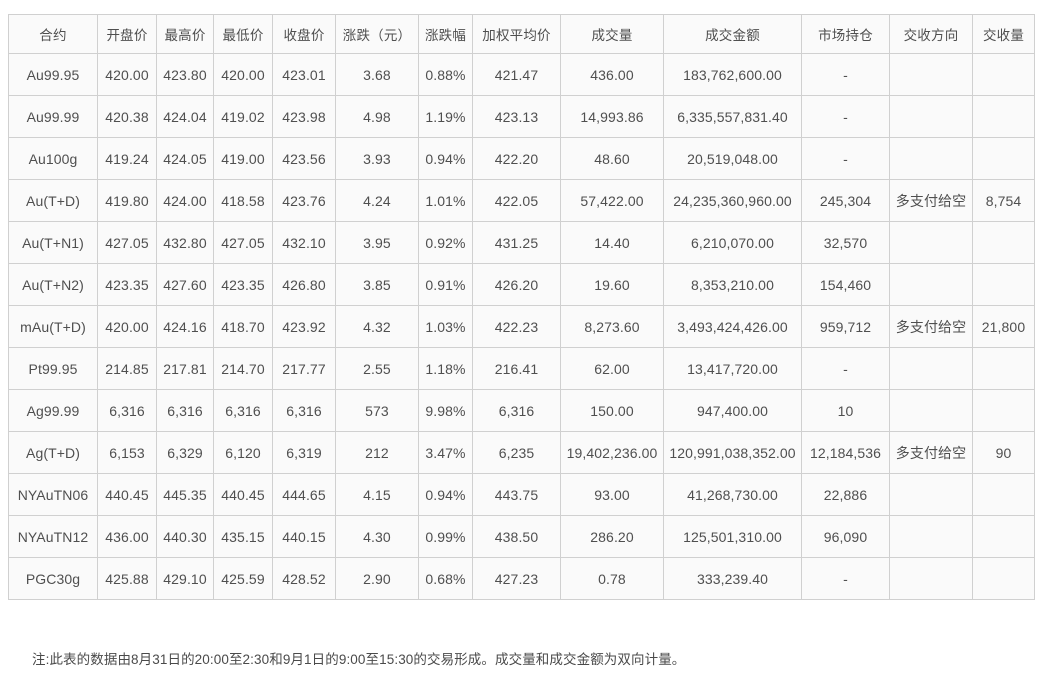 This screenshot has width=1042, height=691. Describe the element at coordinates (185, 578) in the screenshot. I see `cell-high-price: 429.10` at that location.